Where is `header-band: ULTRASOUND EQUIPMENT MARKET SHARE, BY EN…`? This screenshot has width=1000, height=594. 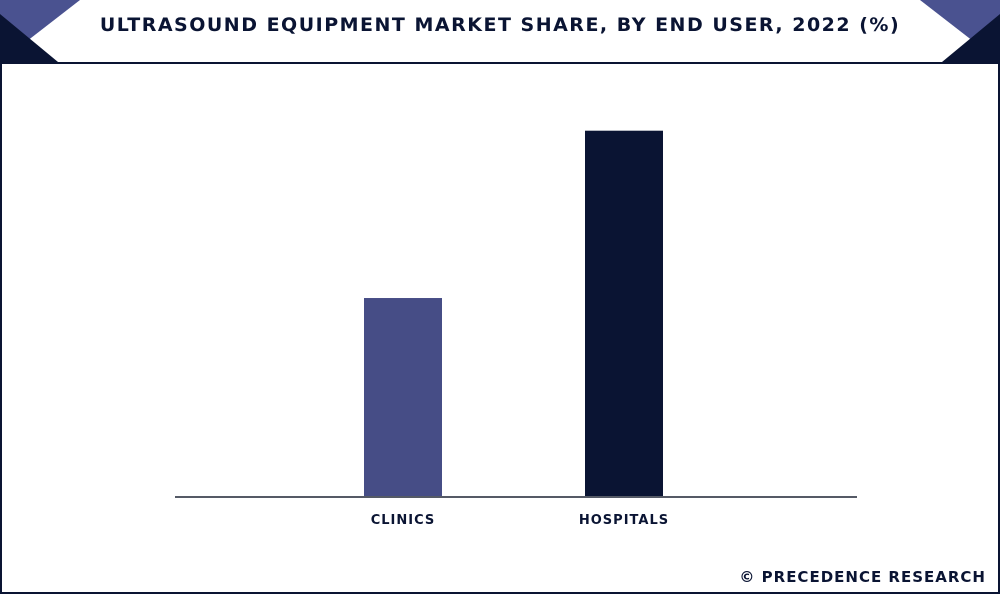
header-band: ULTRASOUND EQUIPMENT MARKET SHARE, BY EN… is located at coordinates (500, 31).